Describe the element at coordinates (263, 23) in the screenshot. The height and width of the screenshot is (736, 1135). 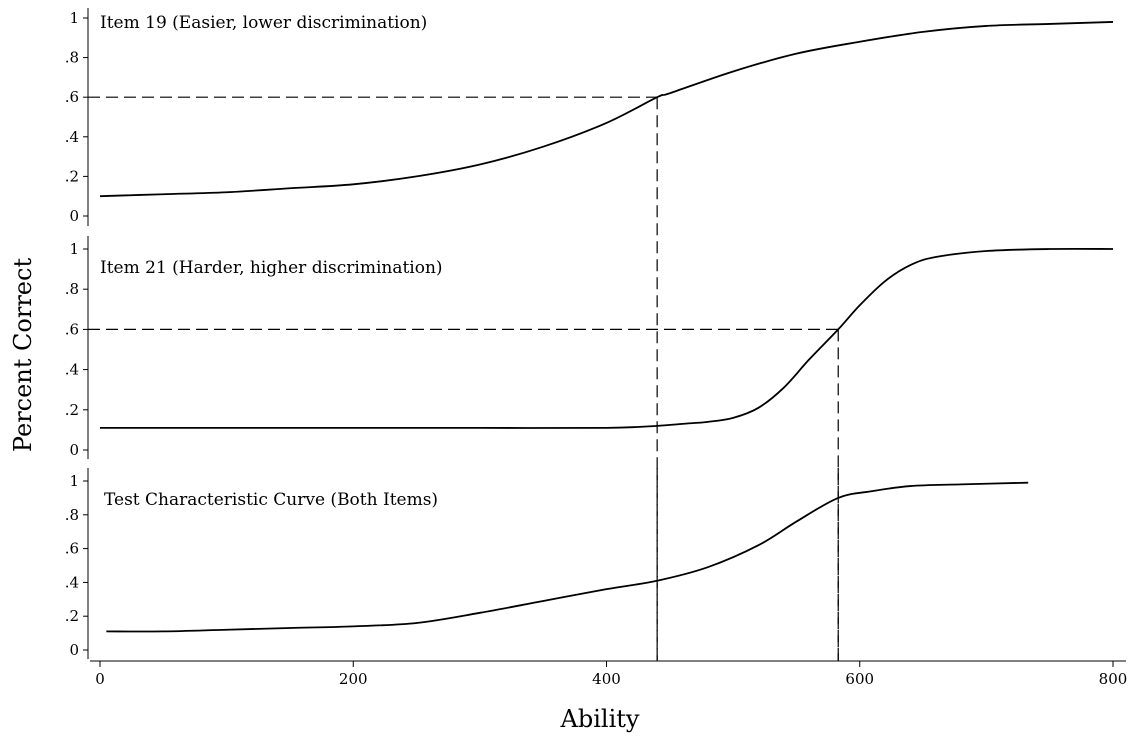
I see `panel-label: Item 19 (Easier, lower discrimination)` at that location.